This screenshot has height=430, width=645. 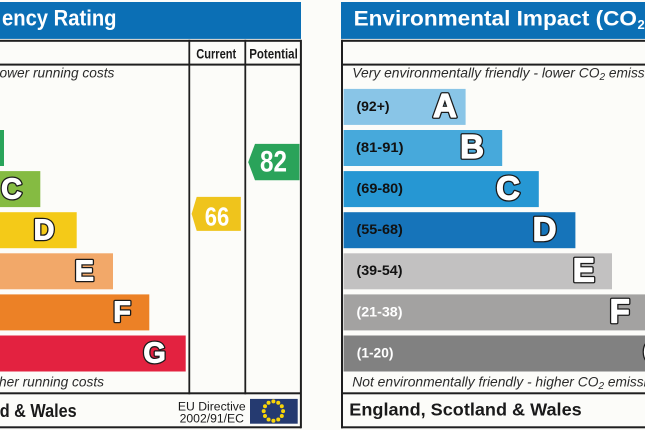 I want to click on svg-text: her running costs, so click(x=52, y=381).